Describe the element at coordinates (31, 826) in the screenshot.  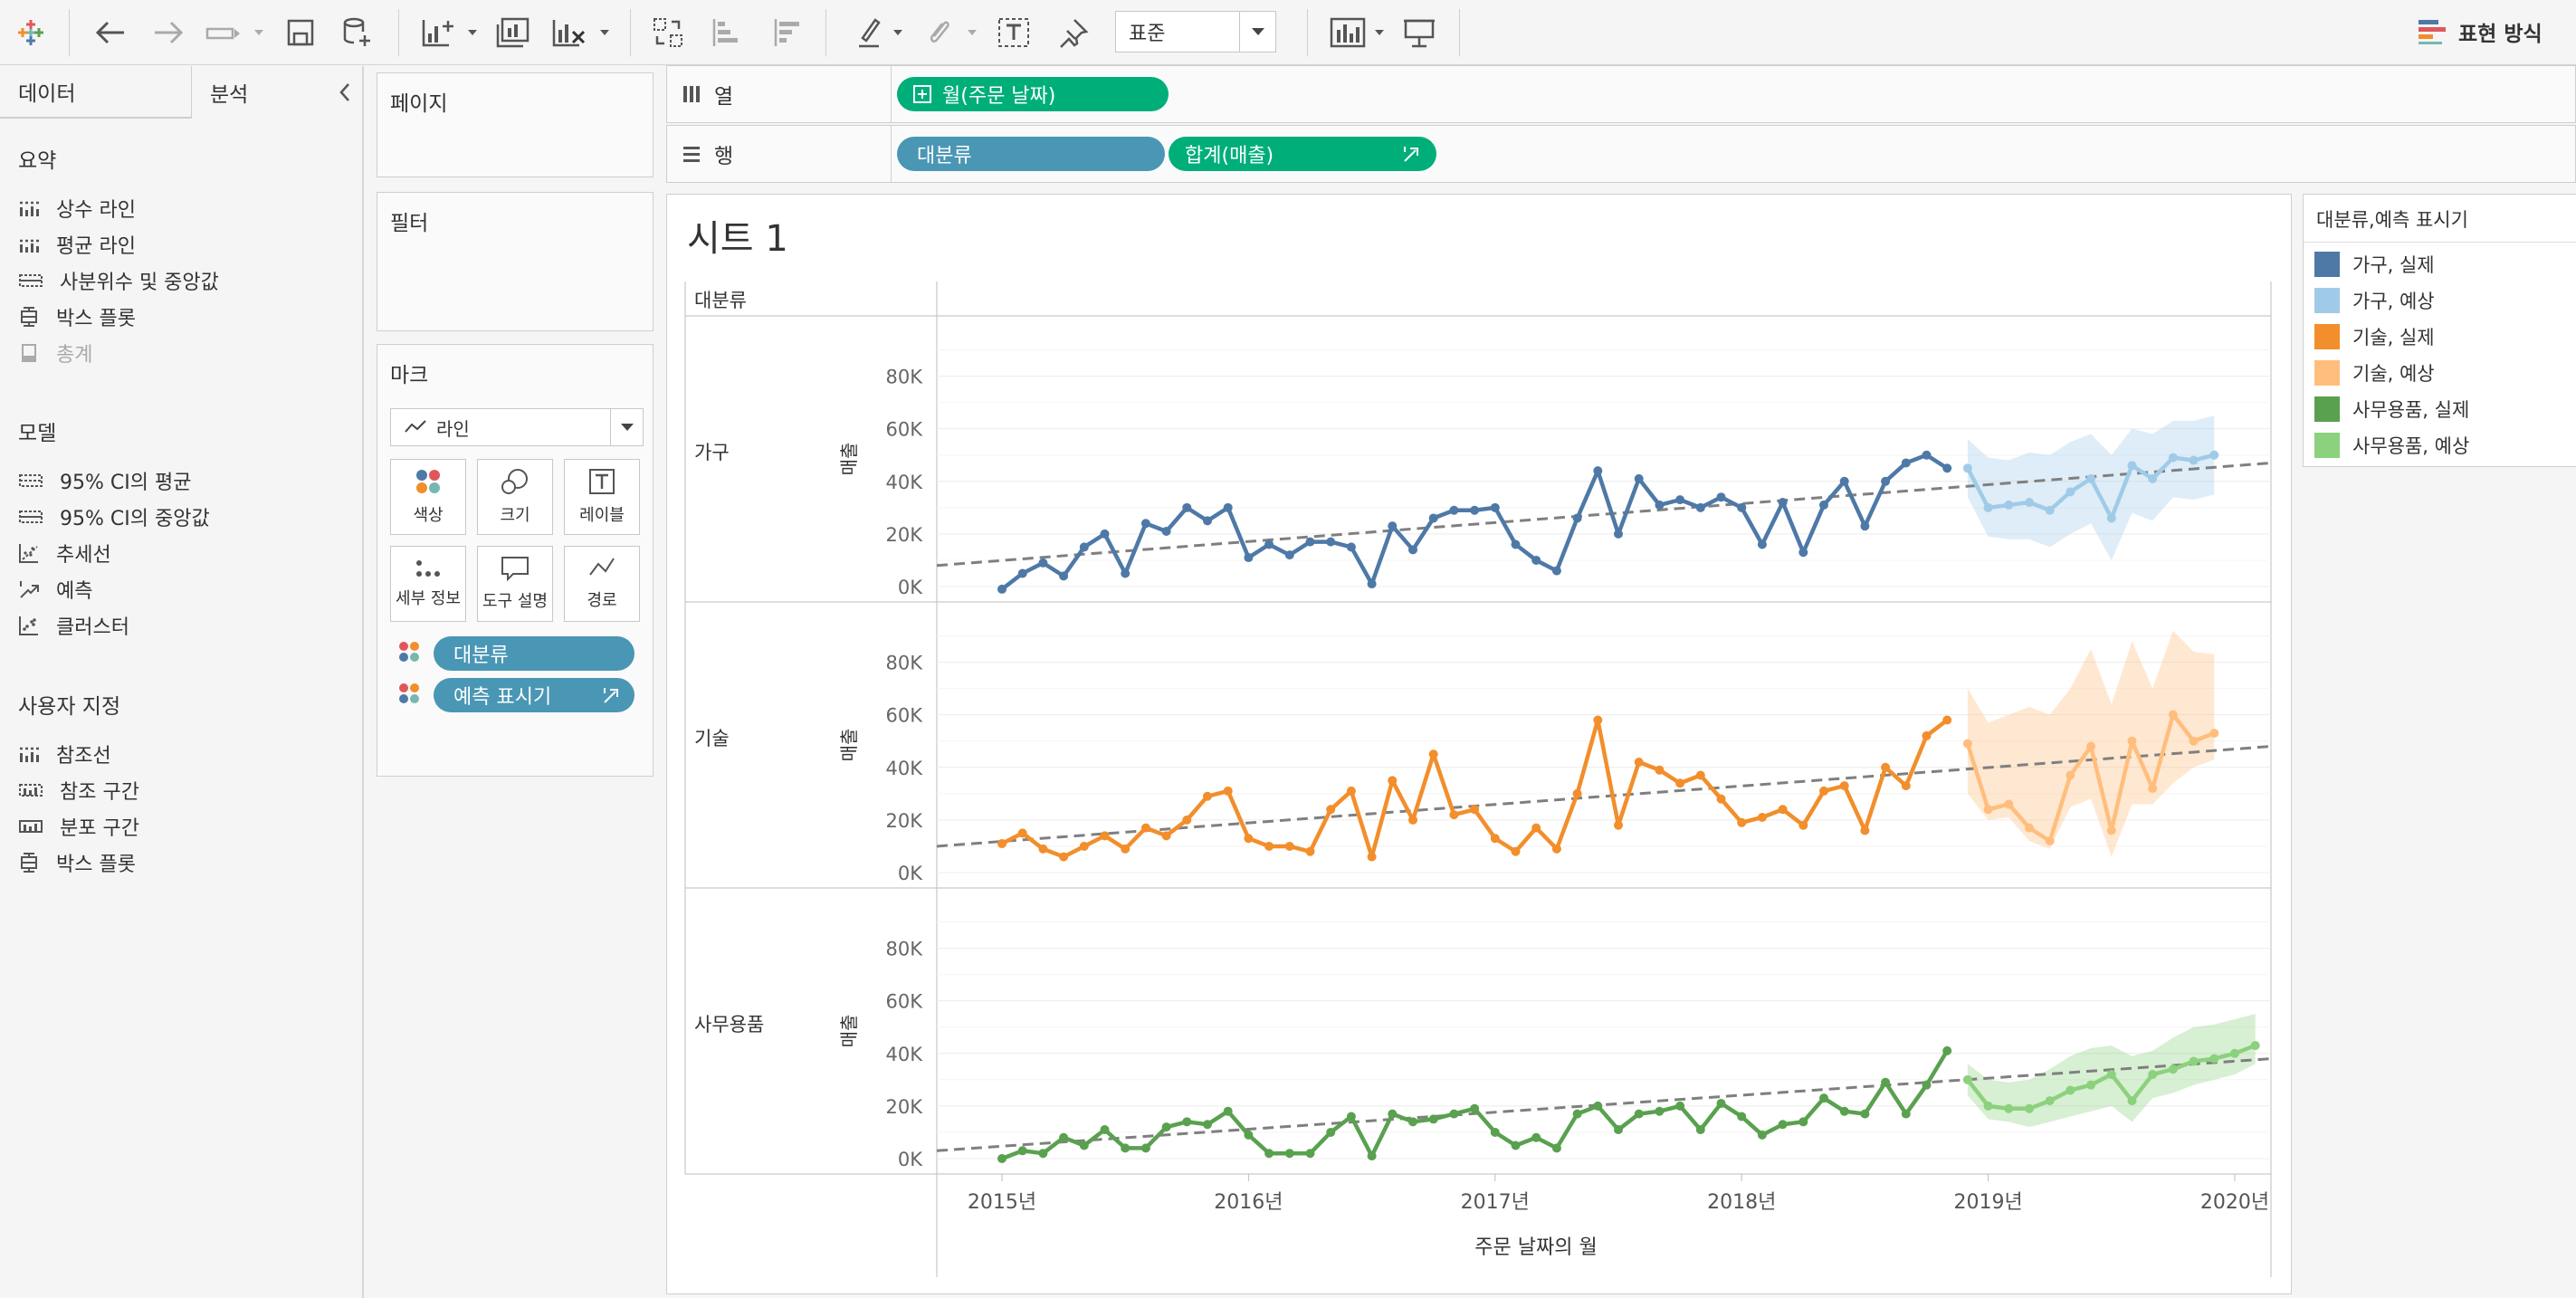
I see `distribution-band-icon` at that location.